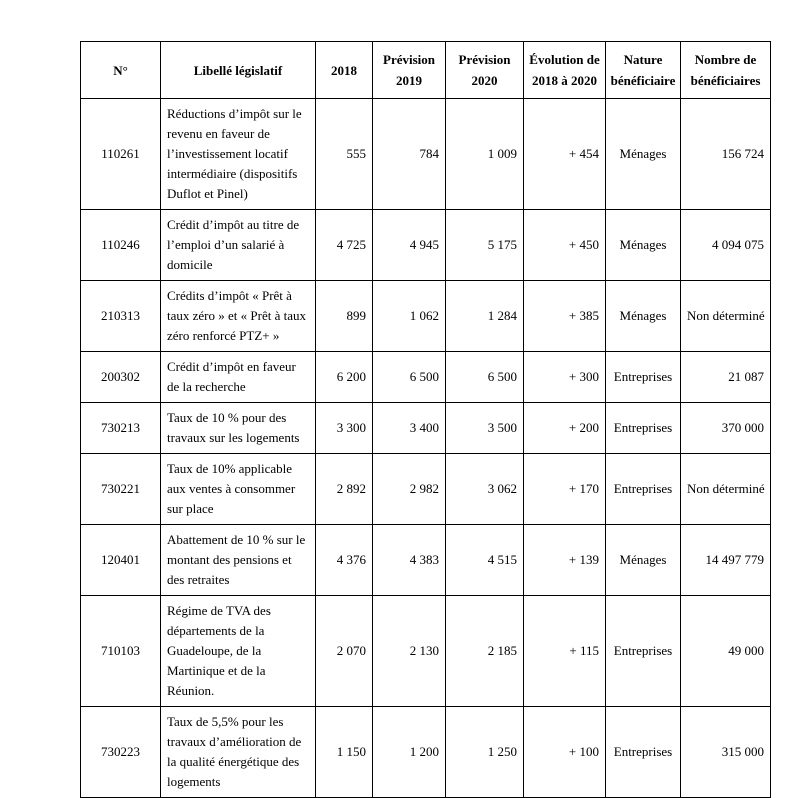 This screenshot has width=798, height=798. What do you see at coordinates (409, 70) in the screenshot?
I see `header-cell-prevision-2019: Prévision 2019` at bounding box center [409, 70].